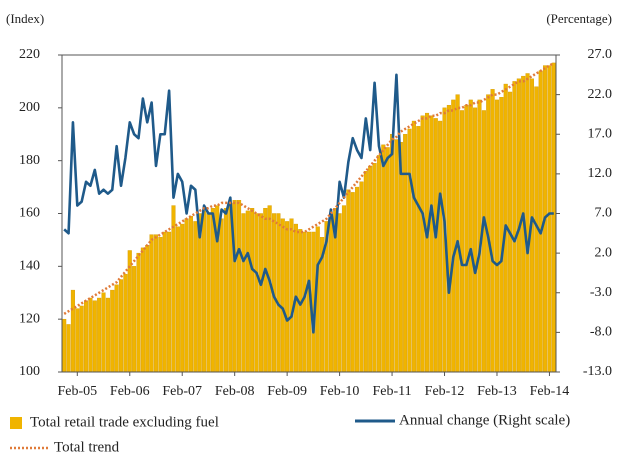  I want to click on x-tick-label: Feb-14, so click(550, 391).